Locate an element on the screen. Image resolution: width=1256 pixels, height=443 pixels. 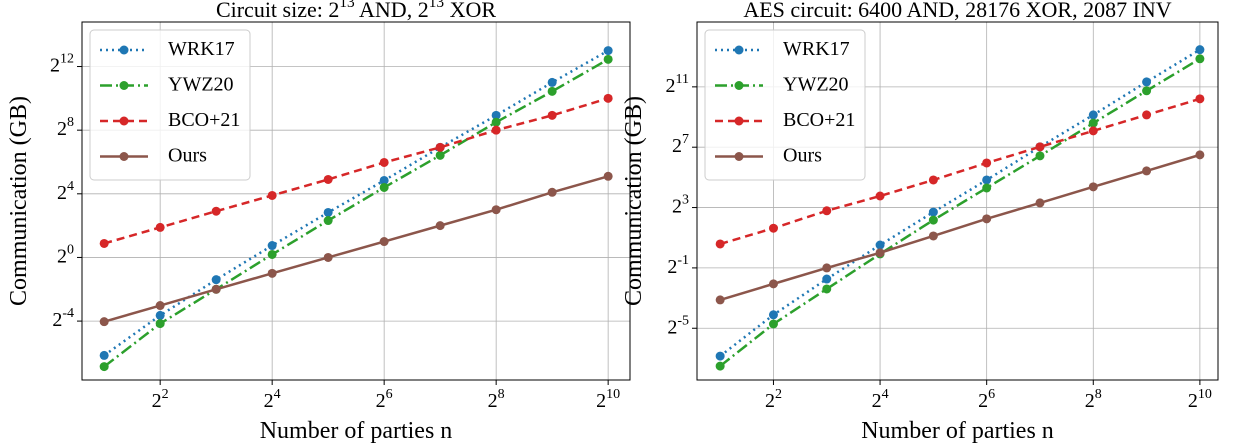
y-tick-label: 20 is located at coordinates (65, 254).